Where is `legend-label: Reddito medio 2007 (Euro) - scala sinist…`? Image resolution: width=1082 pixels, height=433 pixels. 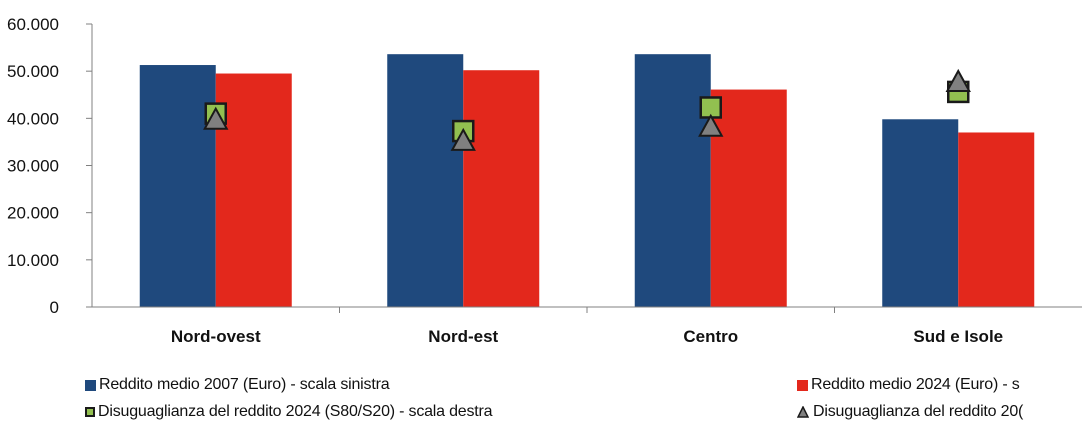 legend-label: Reddito medio 2007 (Euro) - scala sinist… is located at coordinates (244, 384).